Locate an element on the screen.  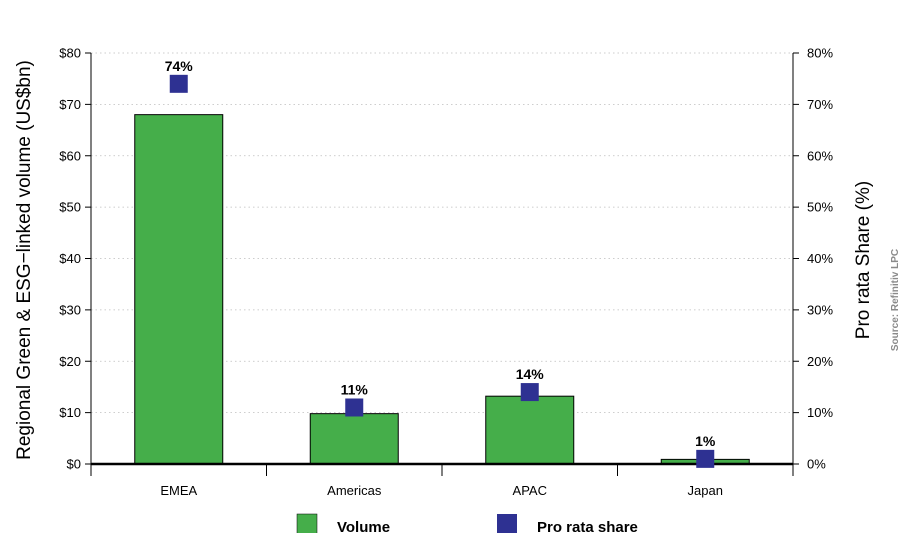
right-axis-ticks: 0% 10% 20% 30% 40% 50% 60% 70% 80% is located at coordinates (813, 259).